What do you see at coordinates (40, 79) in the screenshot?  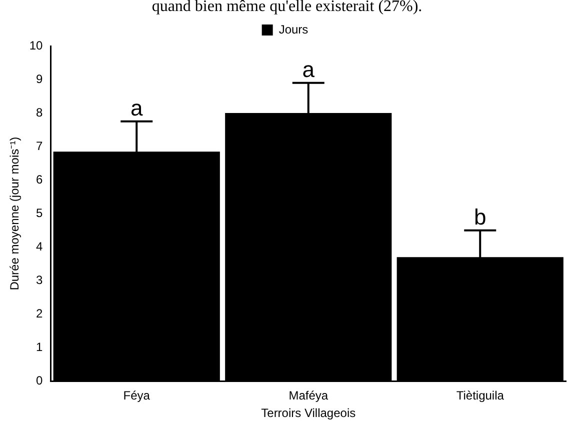 I see `y-tick-label: 9` at bounding box center [40, 79].